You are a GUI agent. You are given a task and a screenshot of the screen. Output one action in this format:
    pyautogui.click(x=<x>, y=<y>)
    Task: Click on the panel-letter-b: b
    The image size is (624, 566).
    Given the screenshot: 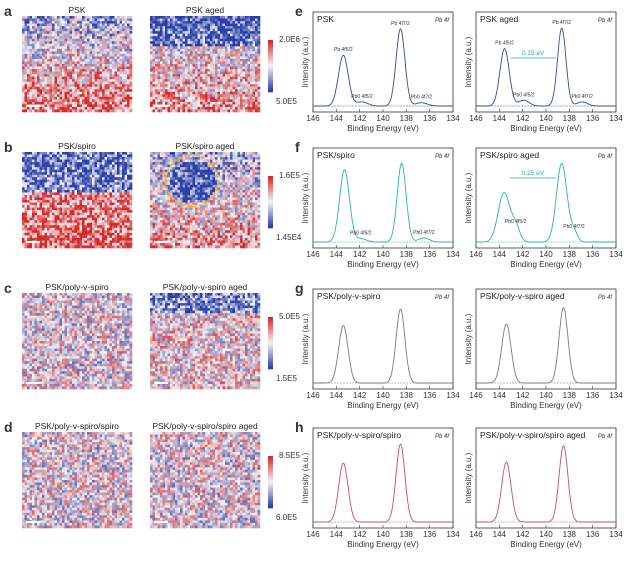 What is the action you would take?
    pyautogui.click(x=8, y=147)
    